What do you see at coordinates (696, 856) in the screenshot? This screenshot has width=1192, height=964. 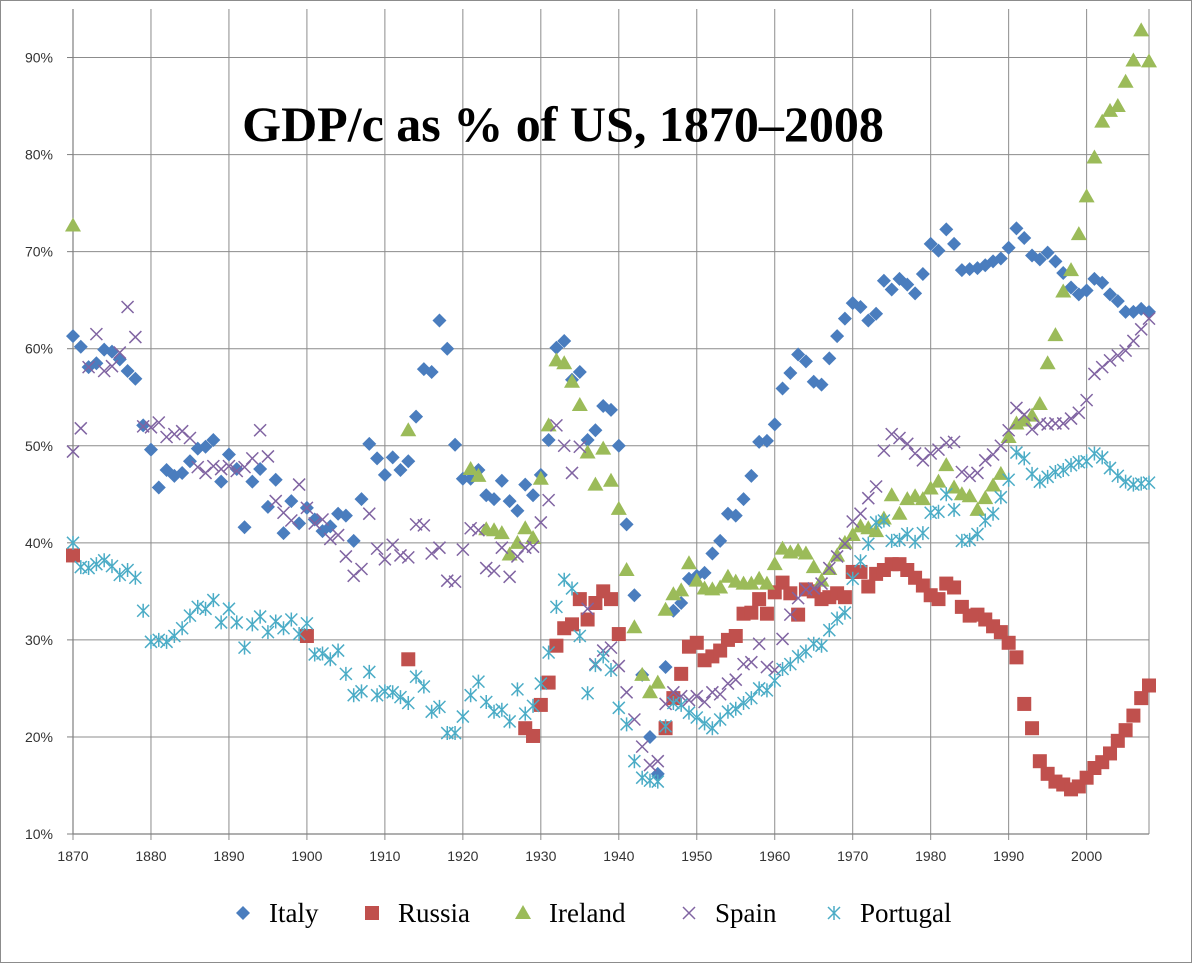 I see `x-tick-label: 1950` at bounding box center [696, 856].